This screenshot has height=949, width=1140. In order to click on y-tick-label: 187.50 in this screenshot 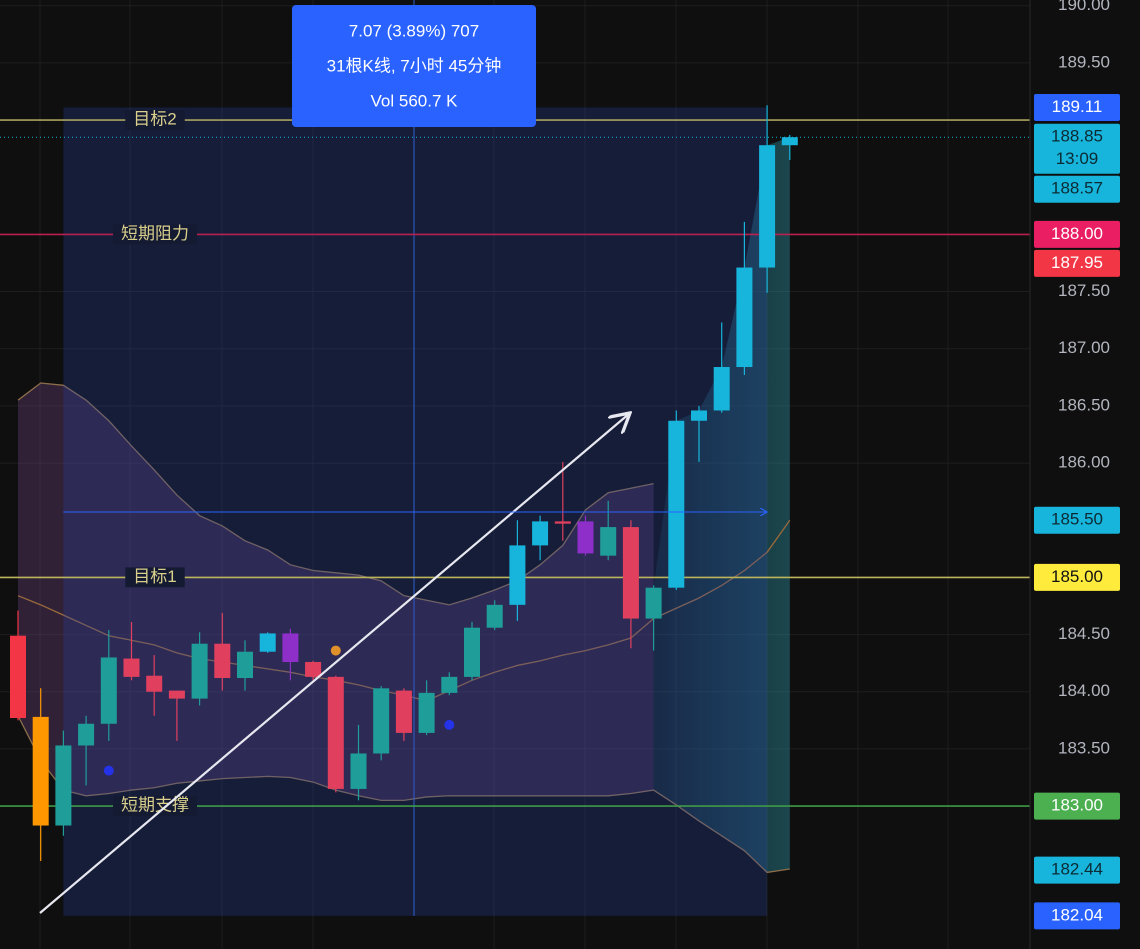, I will do `click(1084, 290)`.